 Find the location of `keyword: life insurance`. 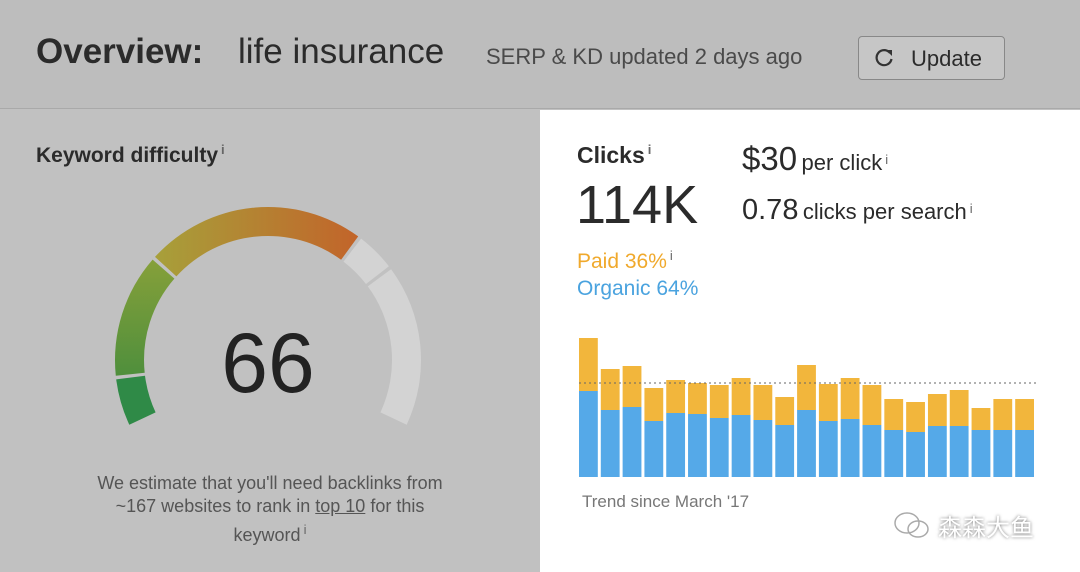

keyword: life insurance is located at coordinates (341, 51).